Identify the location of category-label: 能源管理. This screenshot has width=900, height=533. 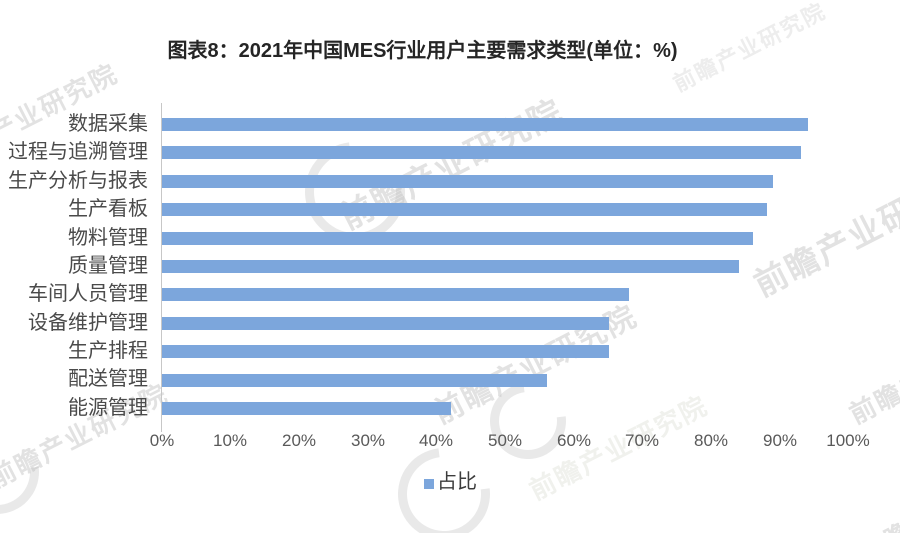
(108, 408).